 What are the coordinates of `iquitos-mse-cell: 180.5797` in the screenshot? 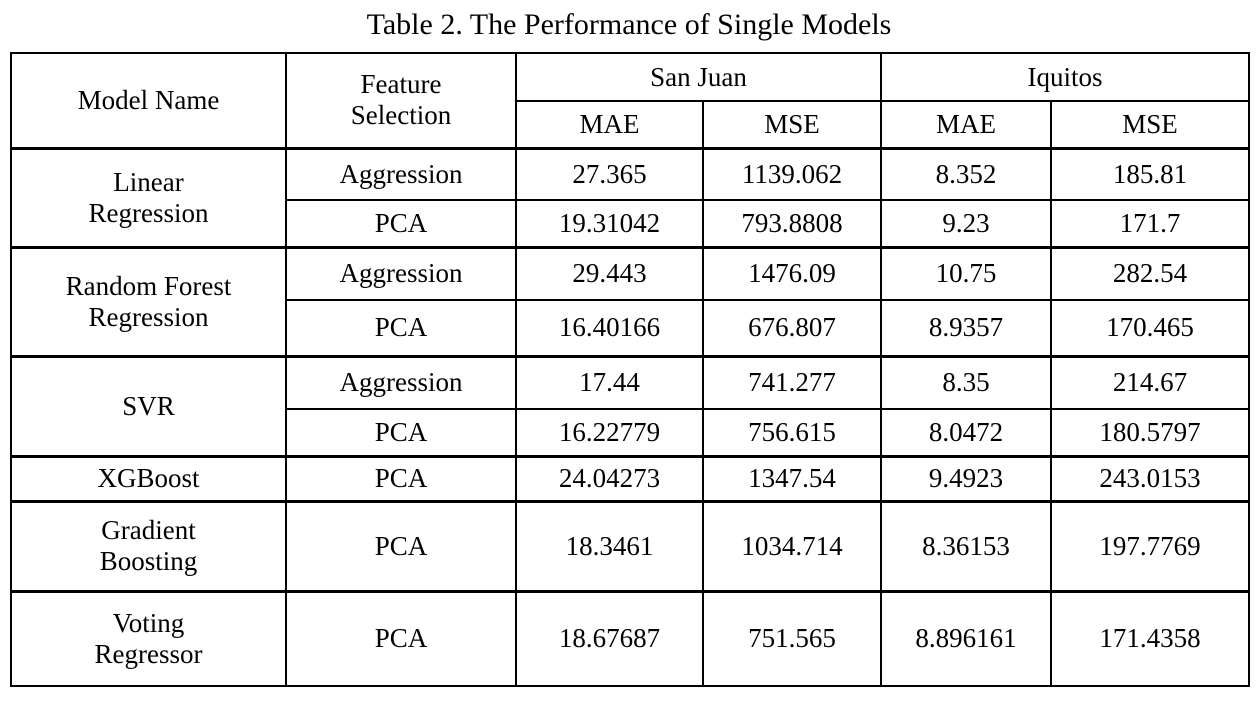 It's located at (1150, 432).